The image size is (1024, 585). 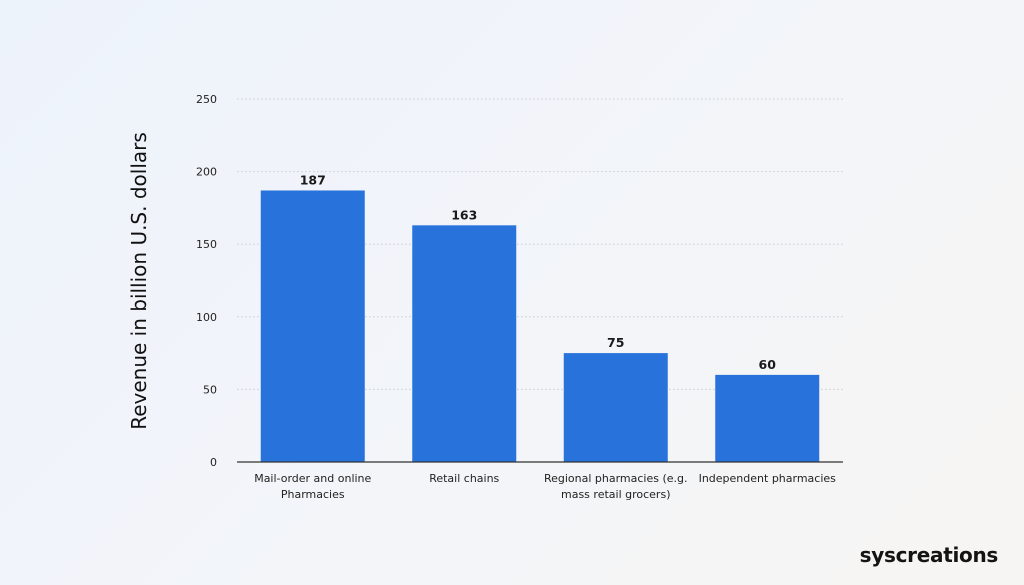 I want to click on y-tick-label-250: 250, so click(x=206, y=99).